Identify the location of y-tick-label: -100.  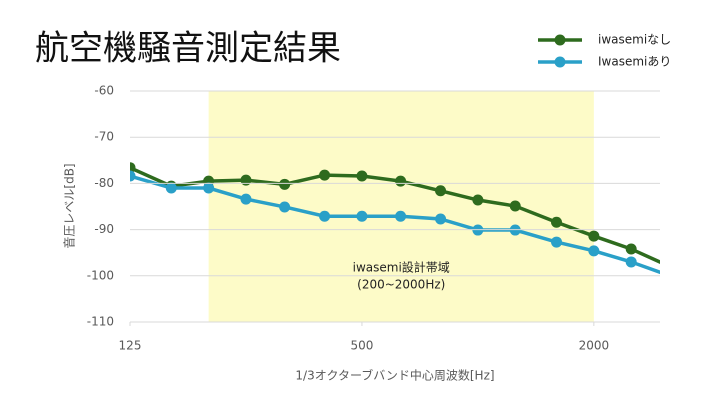
(100, 275).